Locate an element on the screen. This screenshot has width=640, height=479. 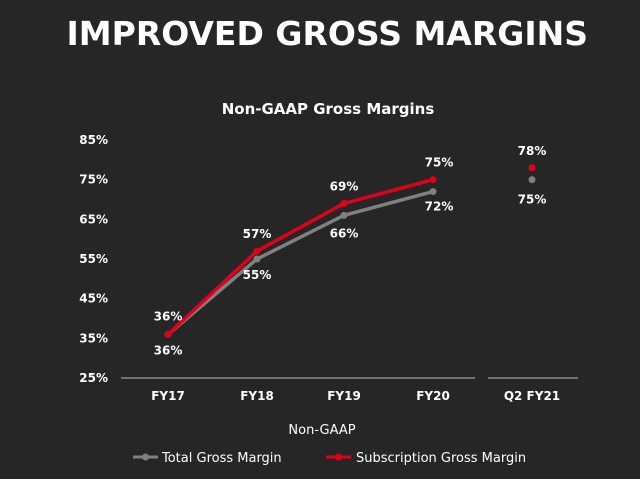
legend-label: Total Gross Margin is located at coordinates (221, 458).